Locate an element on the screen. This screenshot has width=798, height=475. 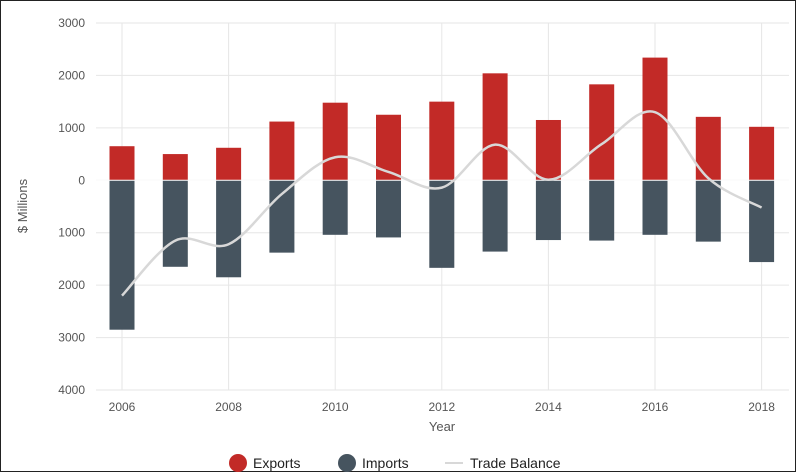
x-tick-label: 2016 is located at coordinates (655, 407).